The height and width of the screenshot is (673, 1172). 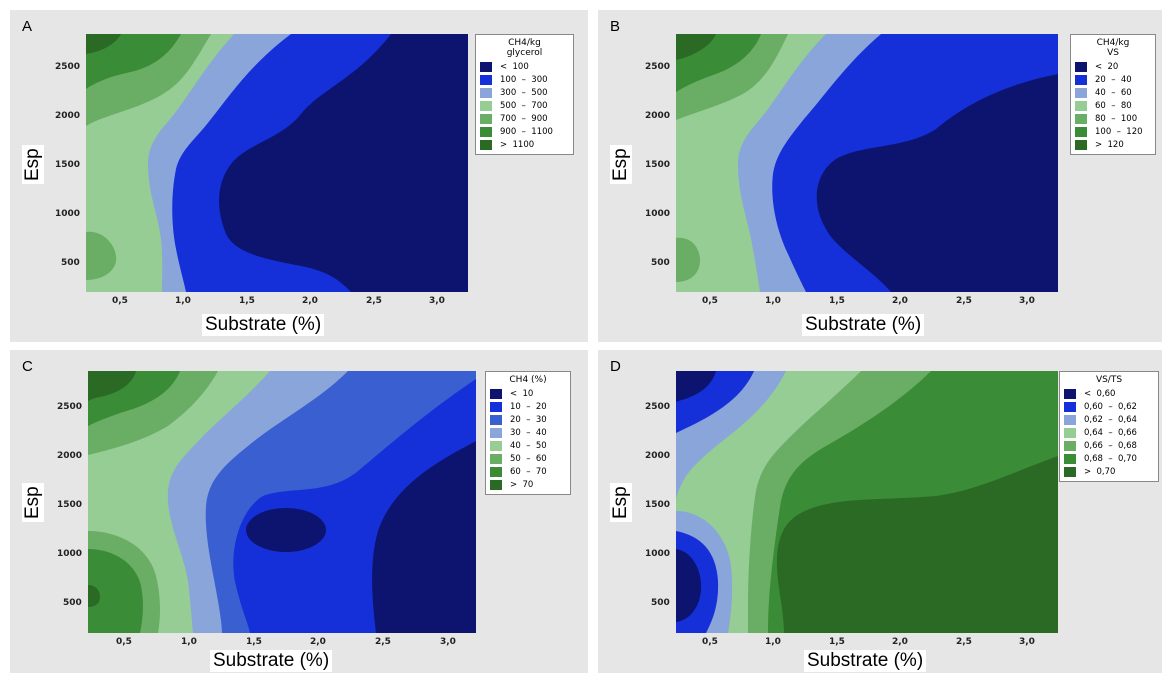 I want to click on legend-item: 40 – 60, so click(x=1113, y=92).